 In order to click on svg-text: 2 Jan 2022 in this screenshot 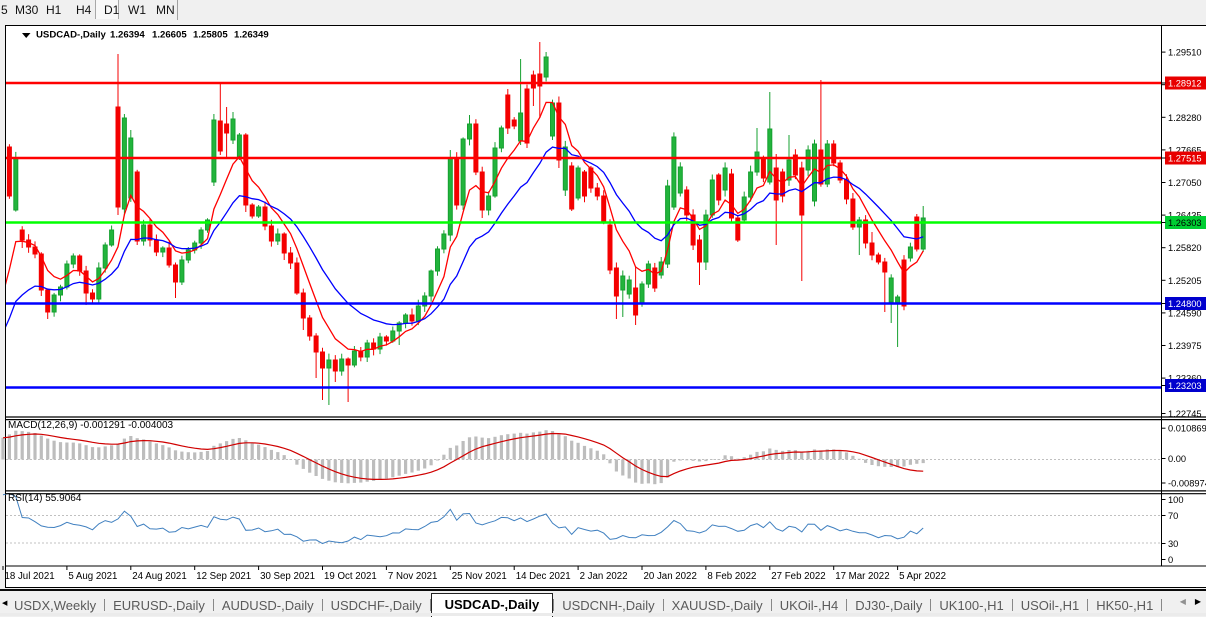, I will do `click(604, 576)`.